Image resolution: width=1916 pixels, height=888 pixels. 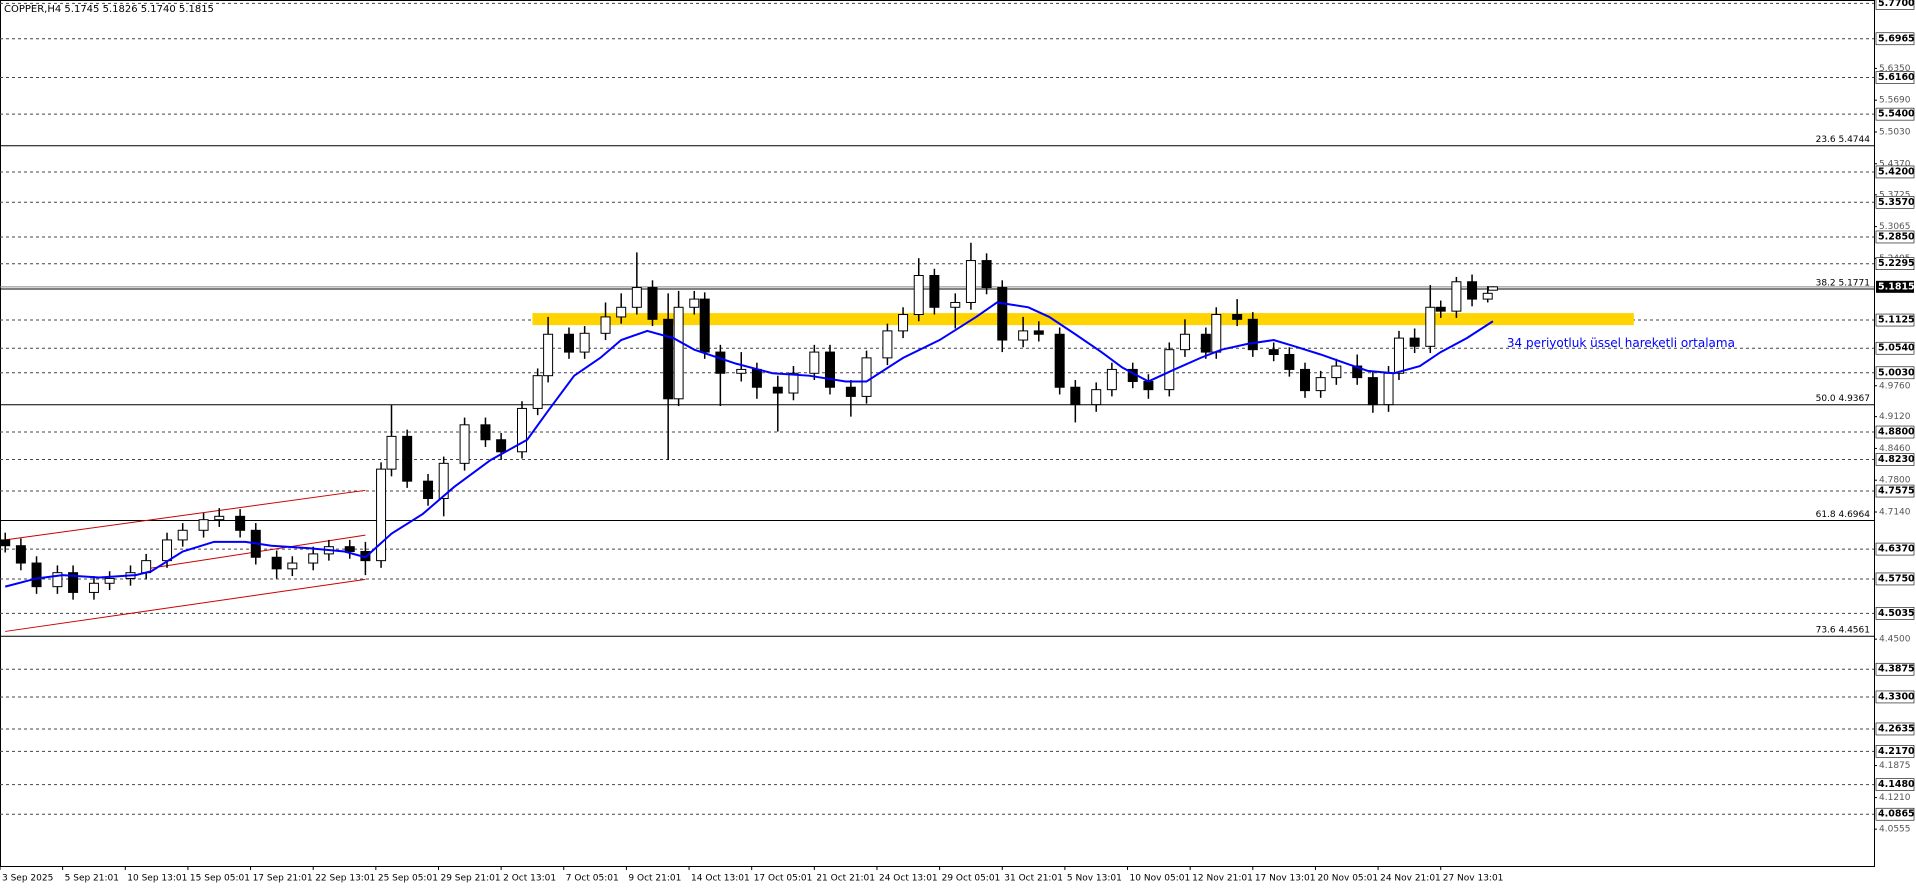 What do you see at coordinates (1896, 613) in the screenshot?
I see `level-label: 4.5035` at bounding box center [1896, 613].